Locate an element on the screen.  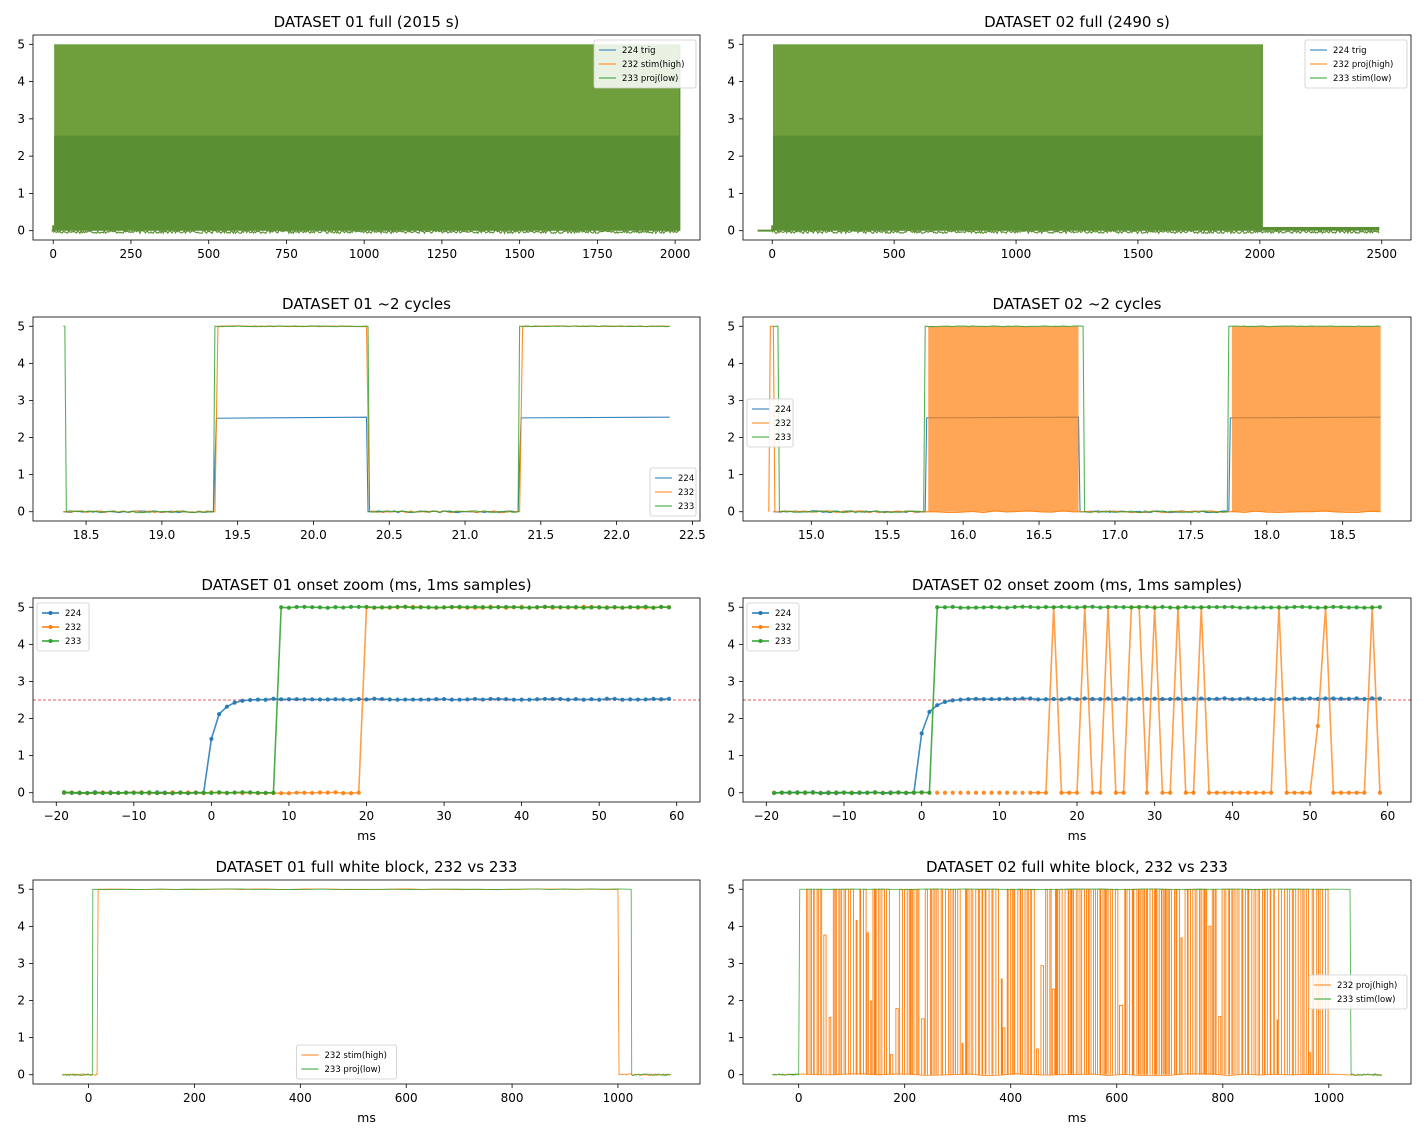
chart-title: DATASET 01 onset zoom (ms, 1ms samples) is located at coordinates (366, 585).